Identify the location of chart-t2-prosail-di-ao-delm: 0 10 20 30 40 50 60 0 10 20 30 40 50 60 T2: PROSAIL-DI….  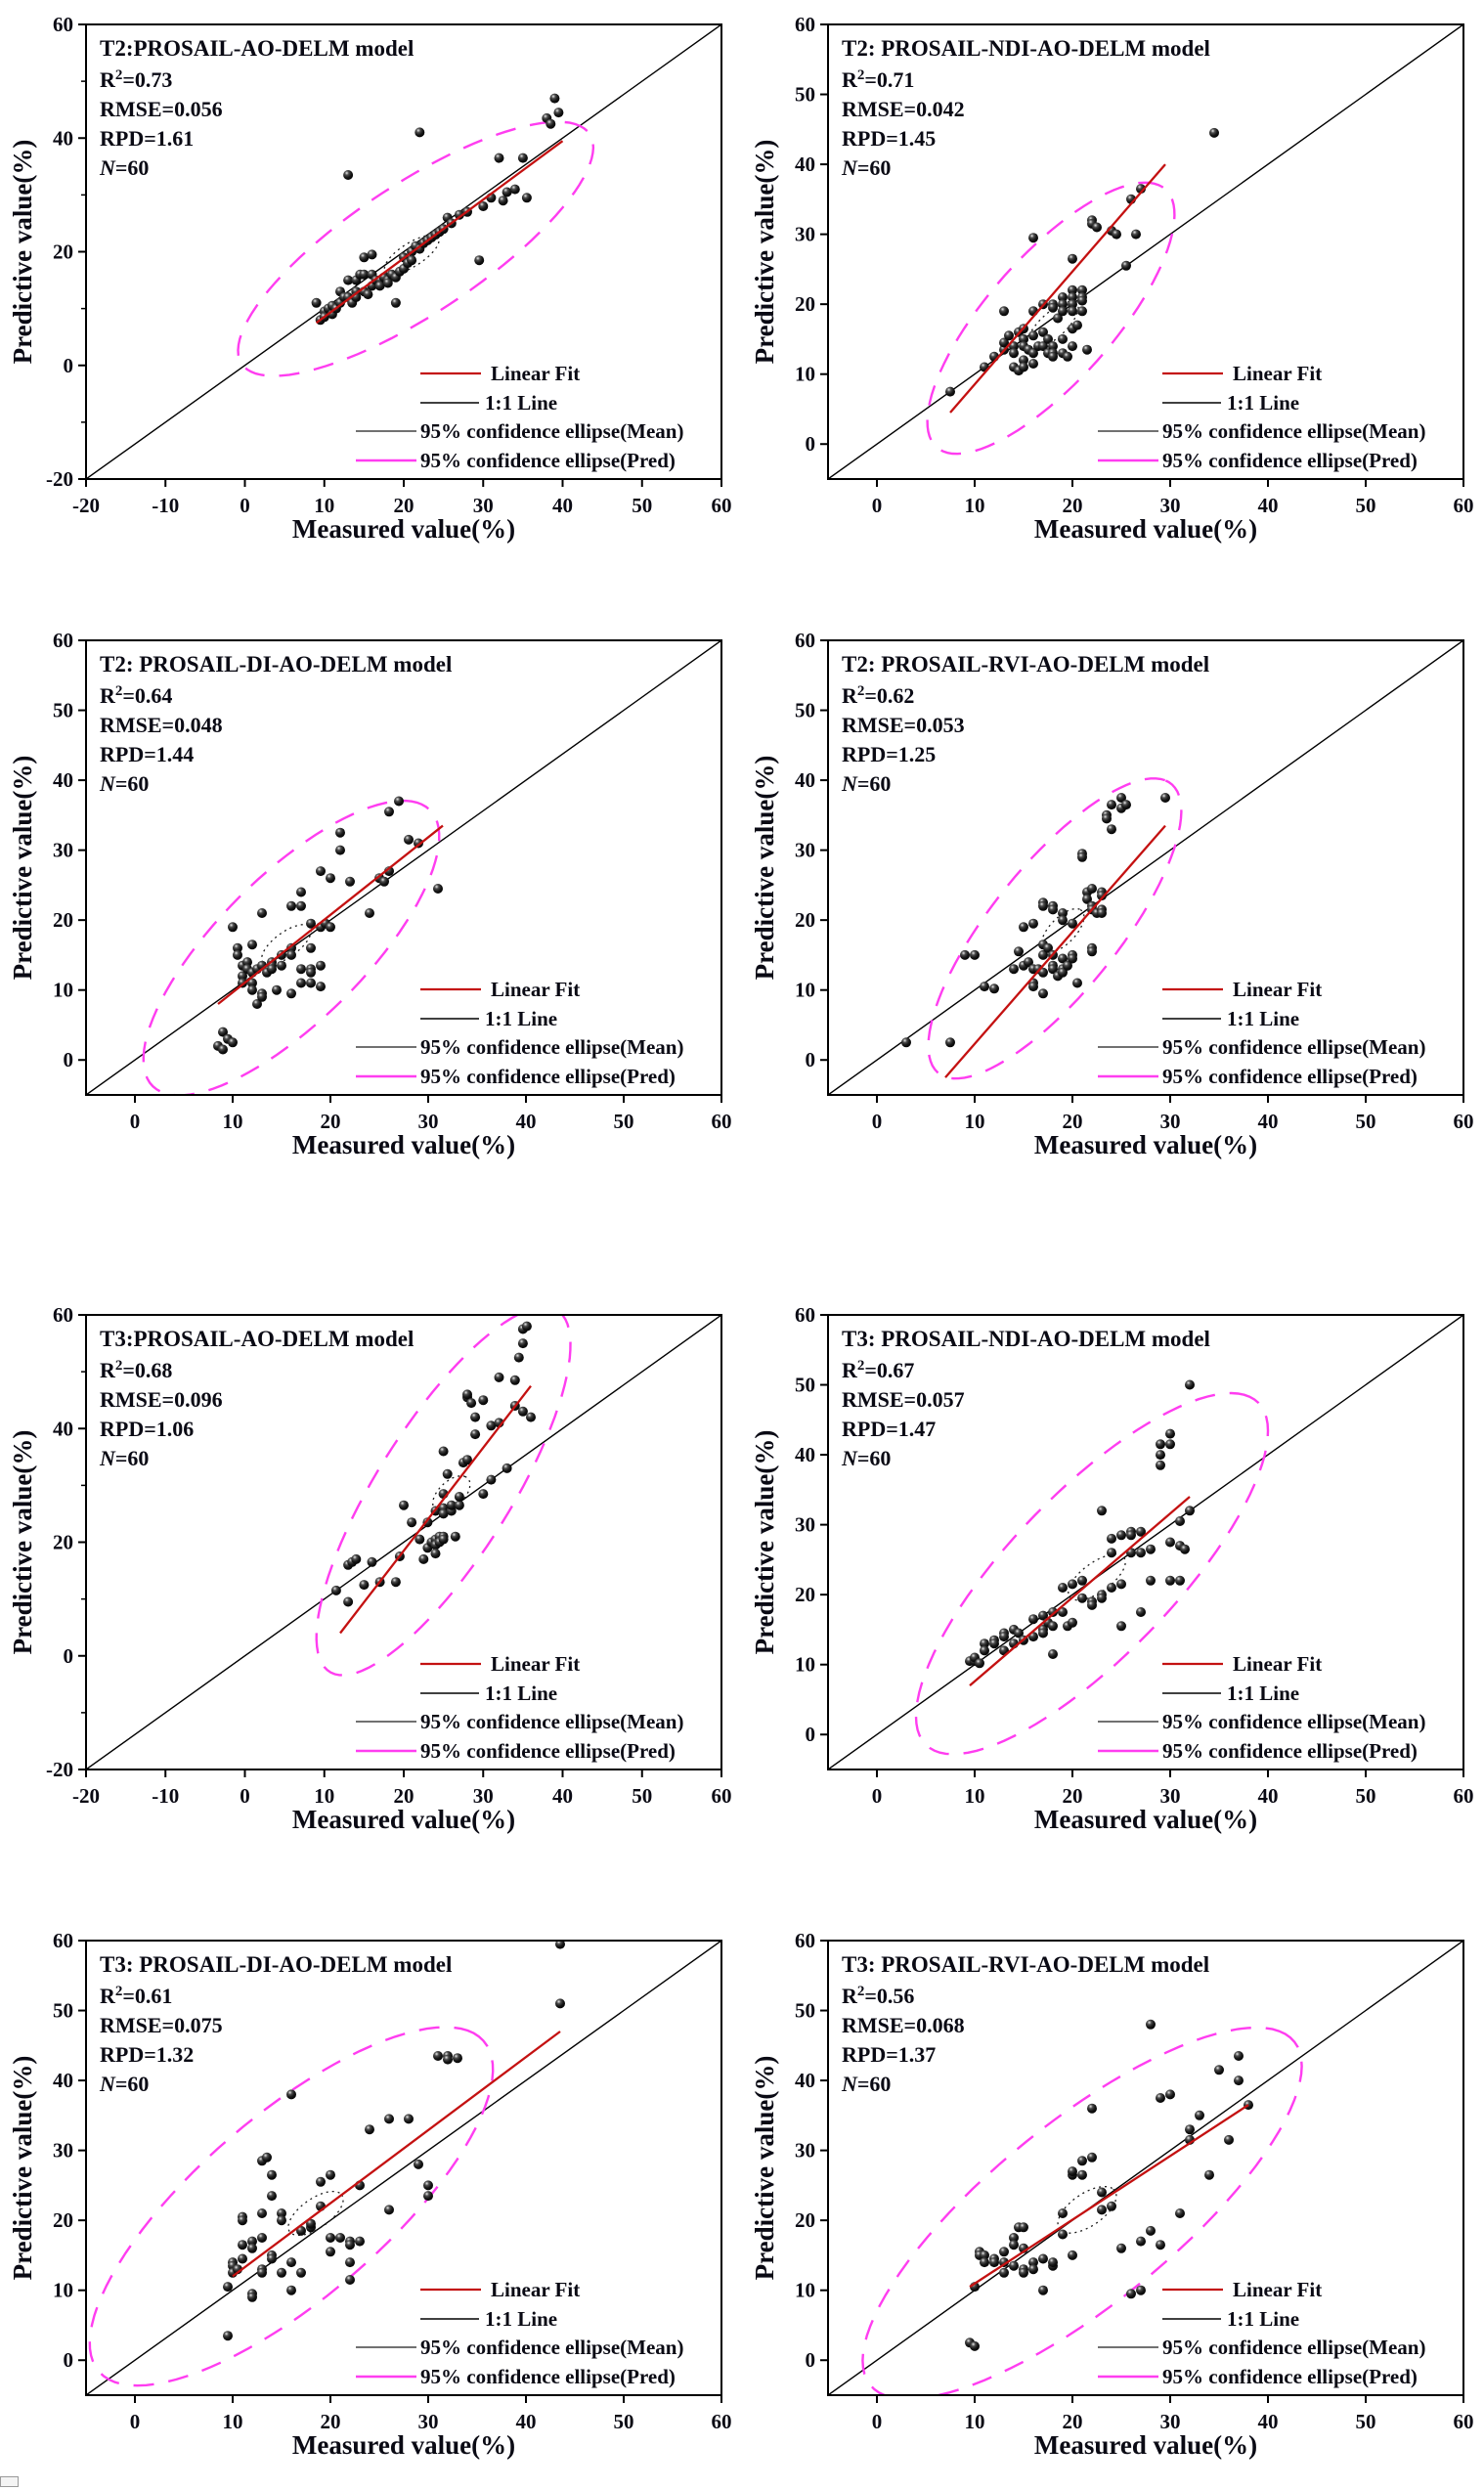
(370, 894).